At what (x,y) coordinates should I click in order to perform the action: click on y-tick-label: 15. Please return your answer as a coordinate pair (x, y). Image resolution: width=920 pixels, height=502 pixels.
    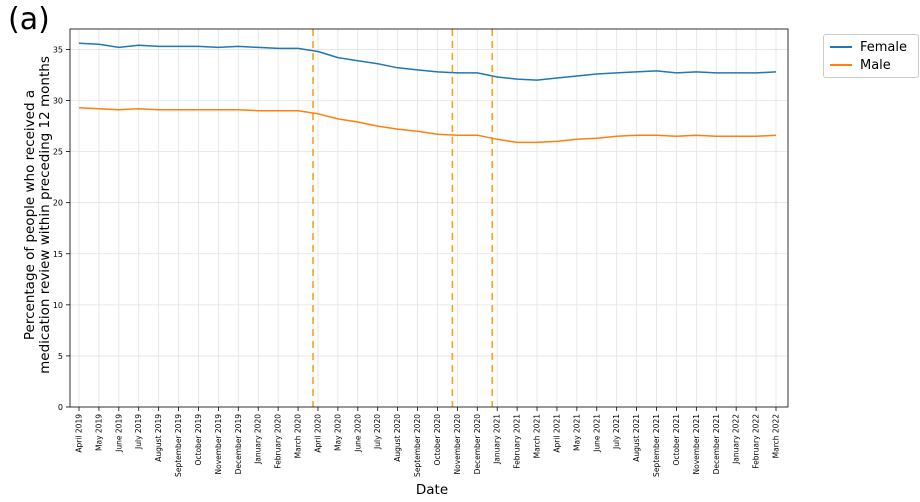
    Looking at the image, I should click on (58, 254).